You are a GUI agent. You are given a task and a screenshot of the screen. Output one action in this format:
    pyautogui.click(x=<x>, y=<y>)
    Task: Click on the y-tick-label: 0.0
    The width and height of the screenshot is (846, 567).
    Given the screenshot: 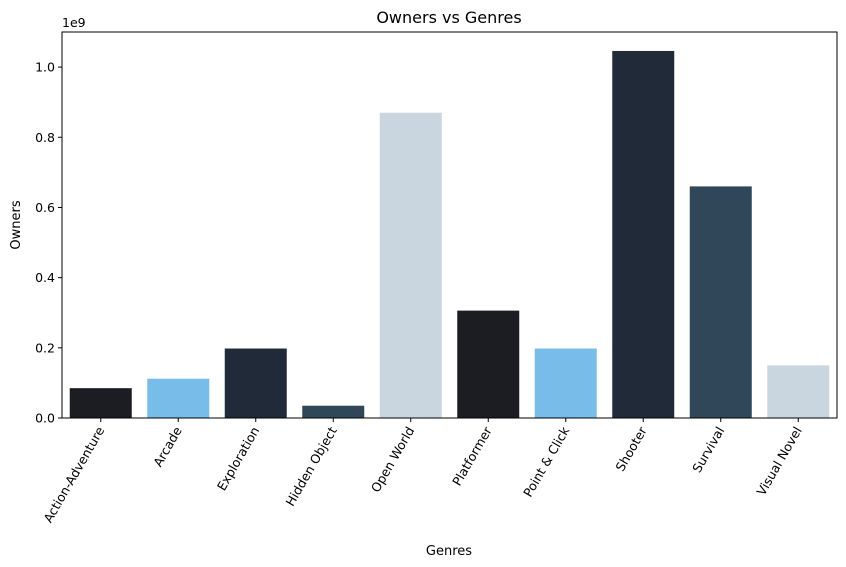 What is the action you would take?
    pyautogui.click(x=45, y=418)
    